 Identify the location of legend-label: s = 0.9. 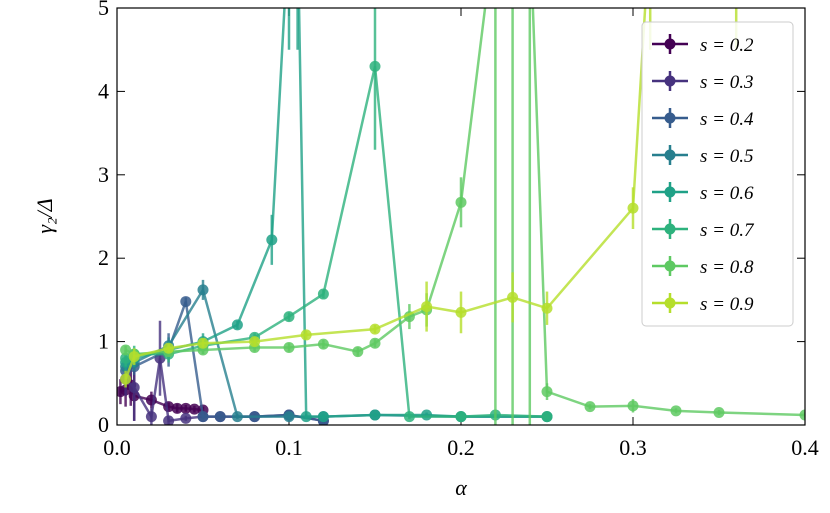
(727, 304).